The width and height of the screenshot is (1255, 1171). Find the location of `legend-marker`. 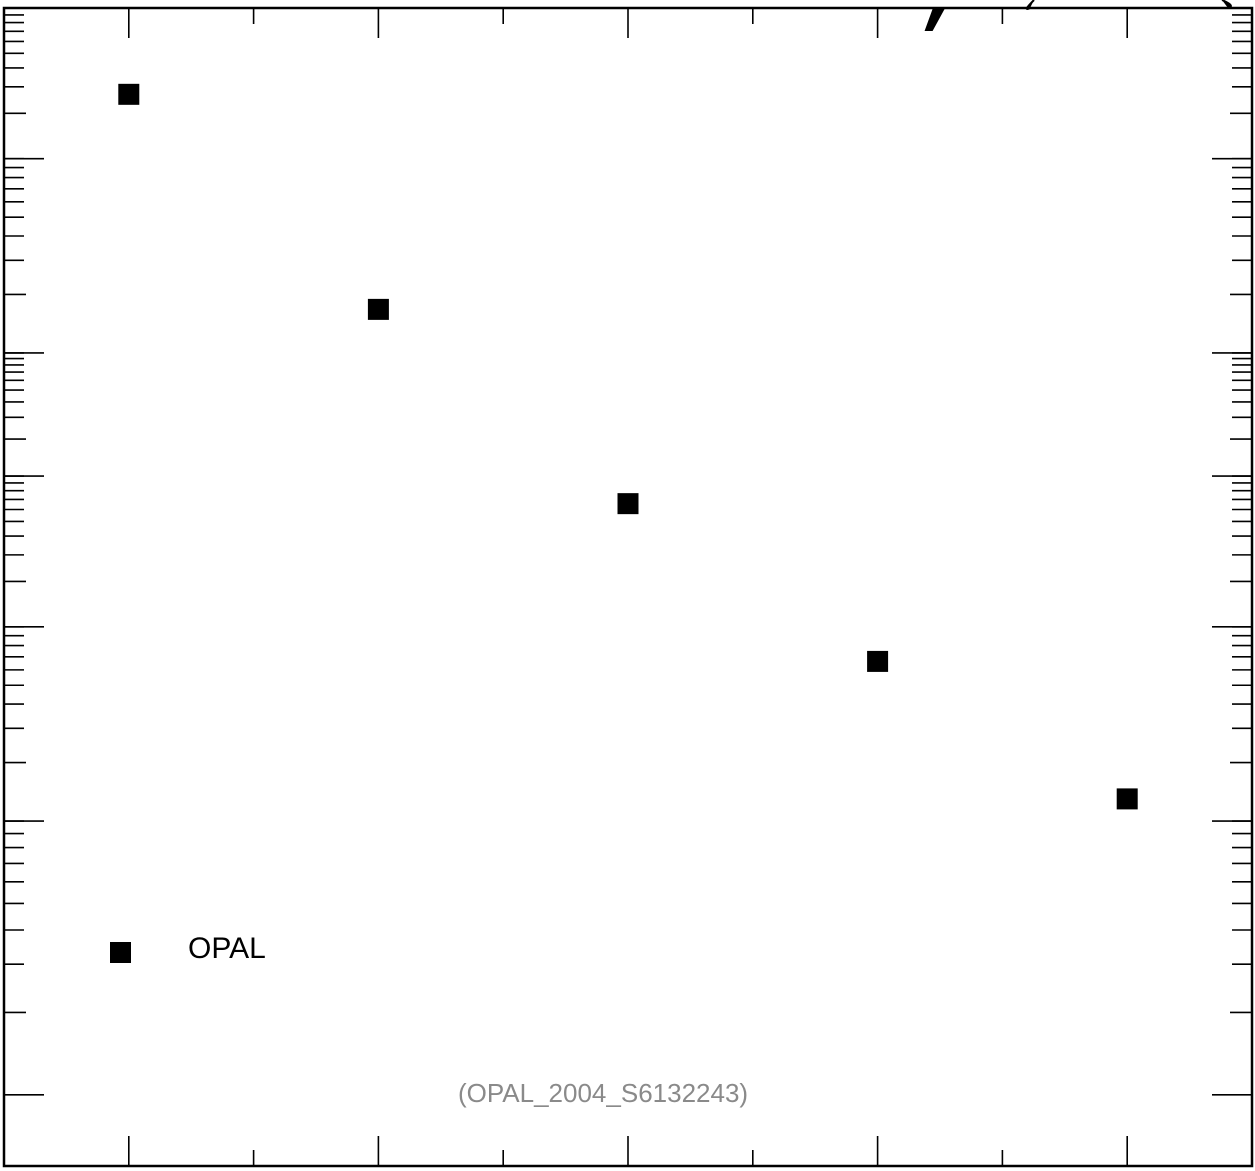

legend-marker is located at coordinates (120, 952).